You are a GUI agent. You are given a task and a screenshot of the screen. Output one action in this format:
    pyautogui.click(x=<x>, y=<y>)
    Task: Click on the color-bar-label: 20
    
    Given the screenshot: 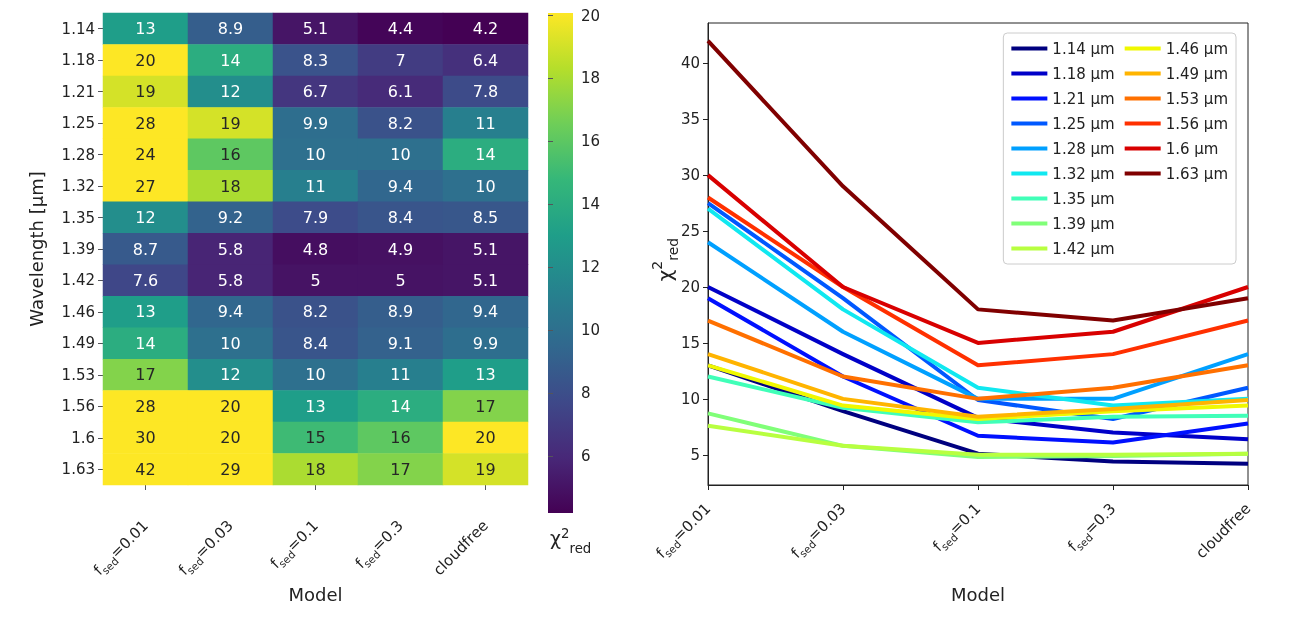 What is the action you would take?
    pyautogui.click(x=591, y=15)
    